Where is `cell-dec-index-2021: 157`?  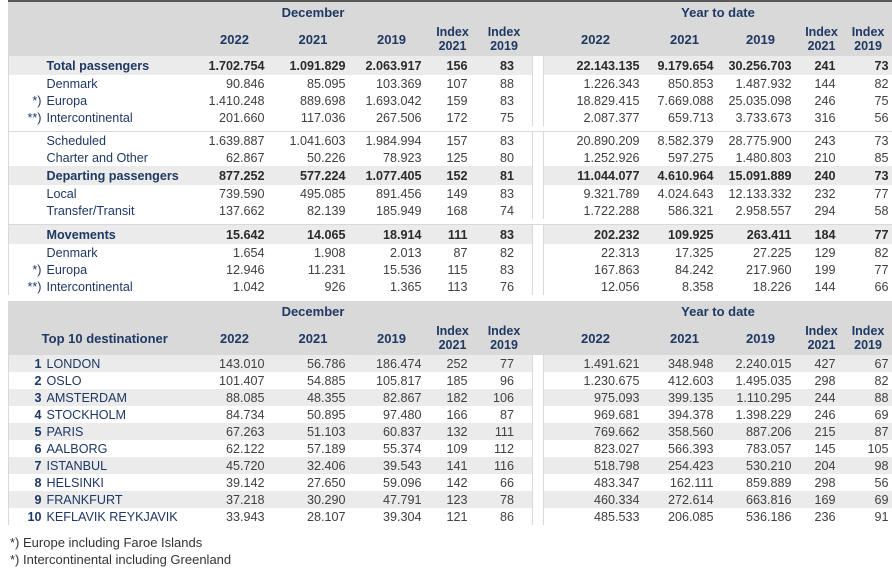
cell-dec-index-2021: 157 is located at coordinates (457, 140).